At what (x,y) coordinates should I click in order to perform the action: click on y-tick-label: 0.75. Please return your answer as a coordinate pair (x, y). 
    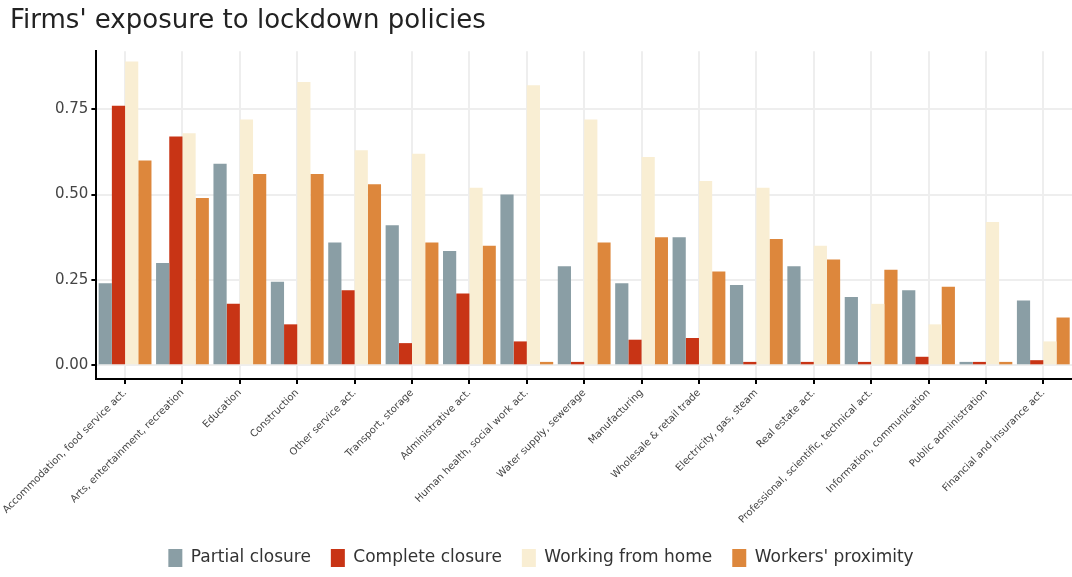
    Looking at the image, I should click on (71, 108).